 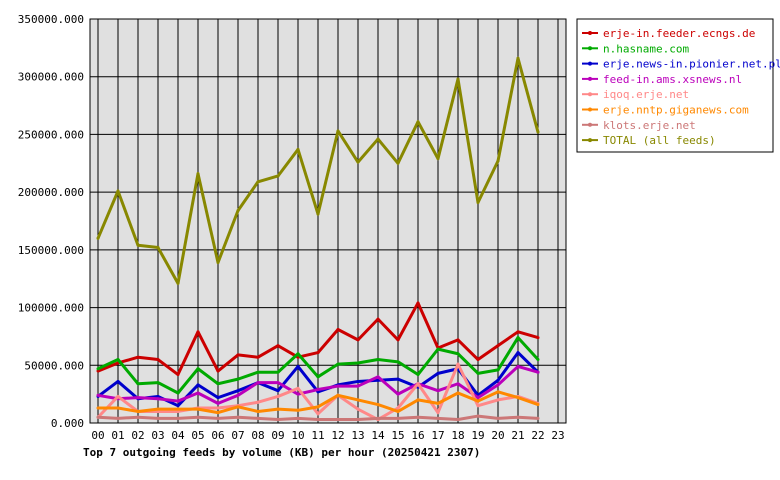 I want to click on x-tick-label: 06, so click(x=217, y=435).